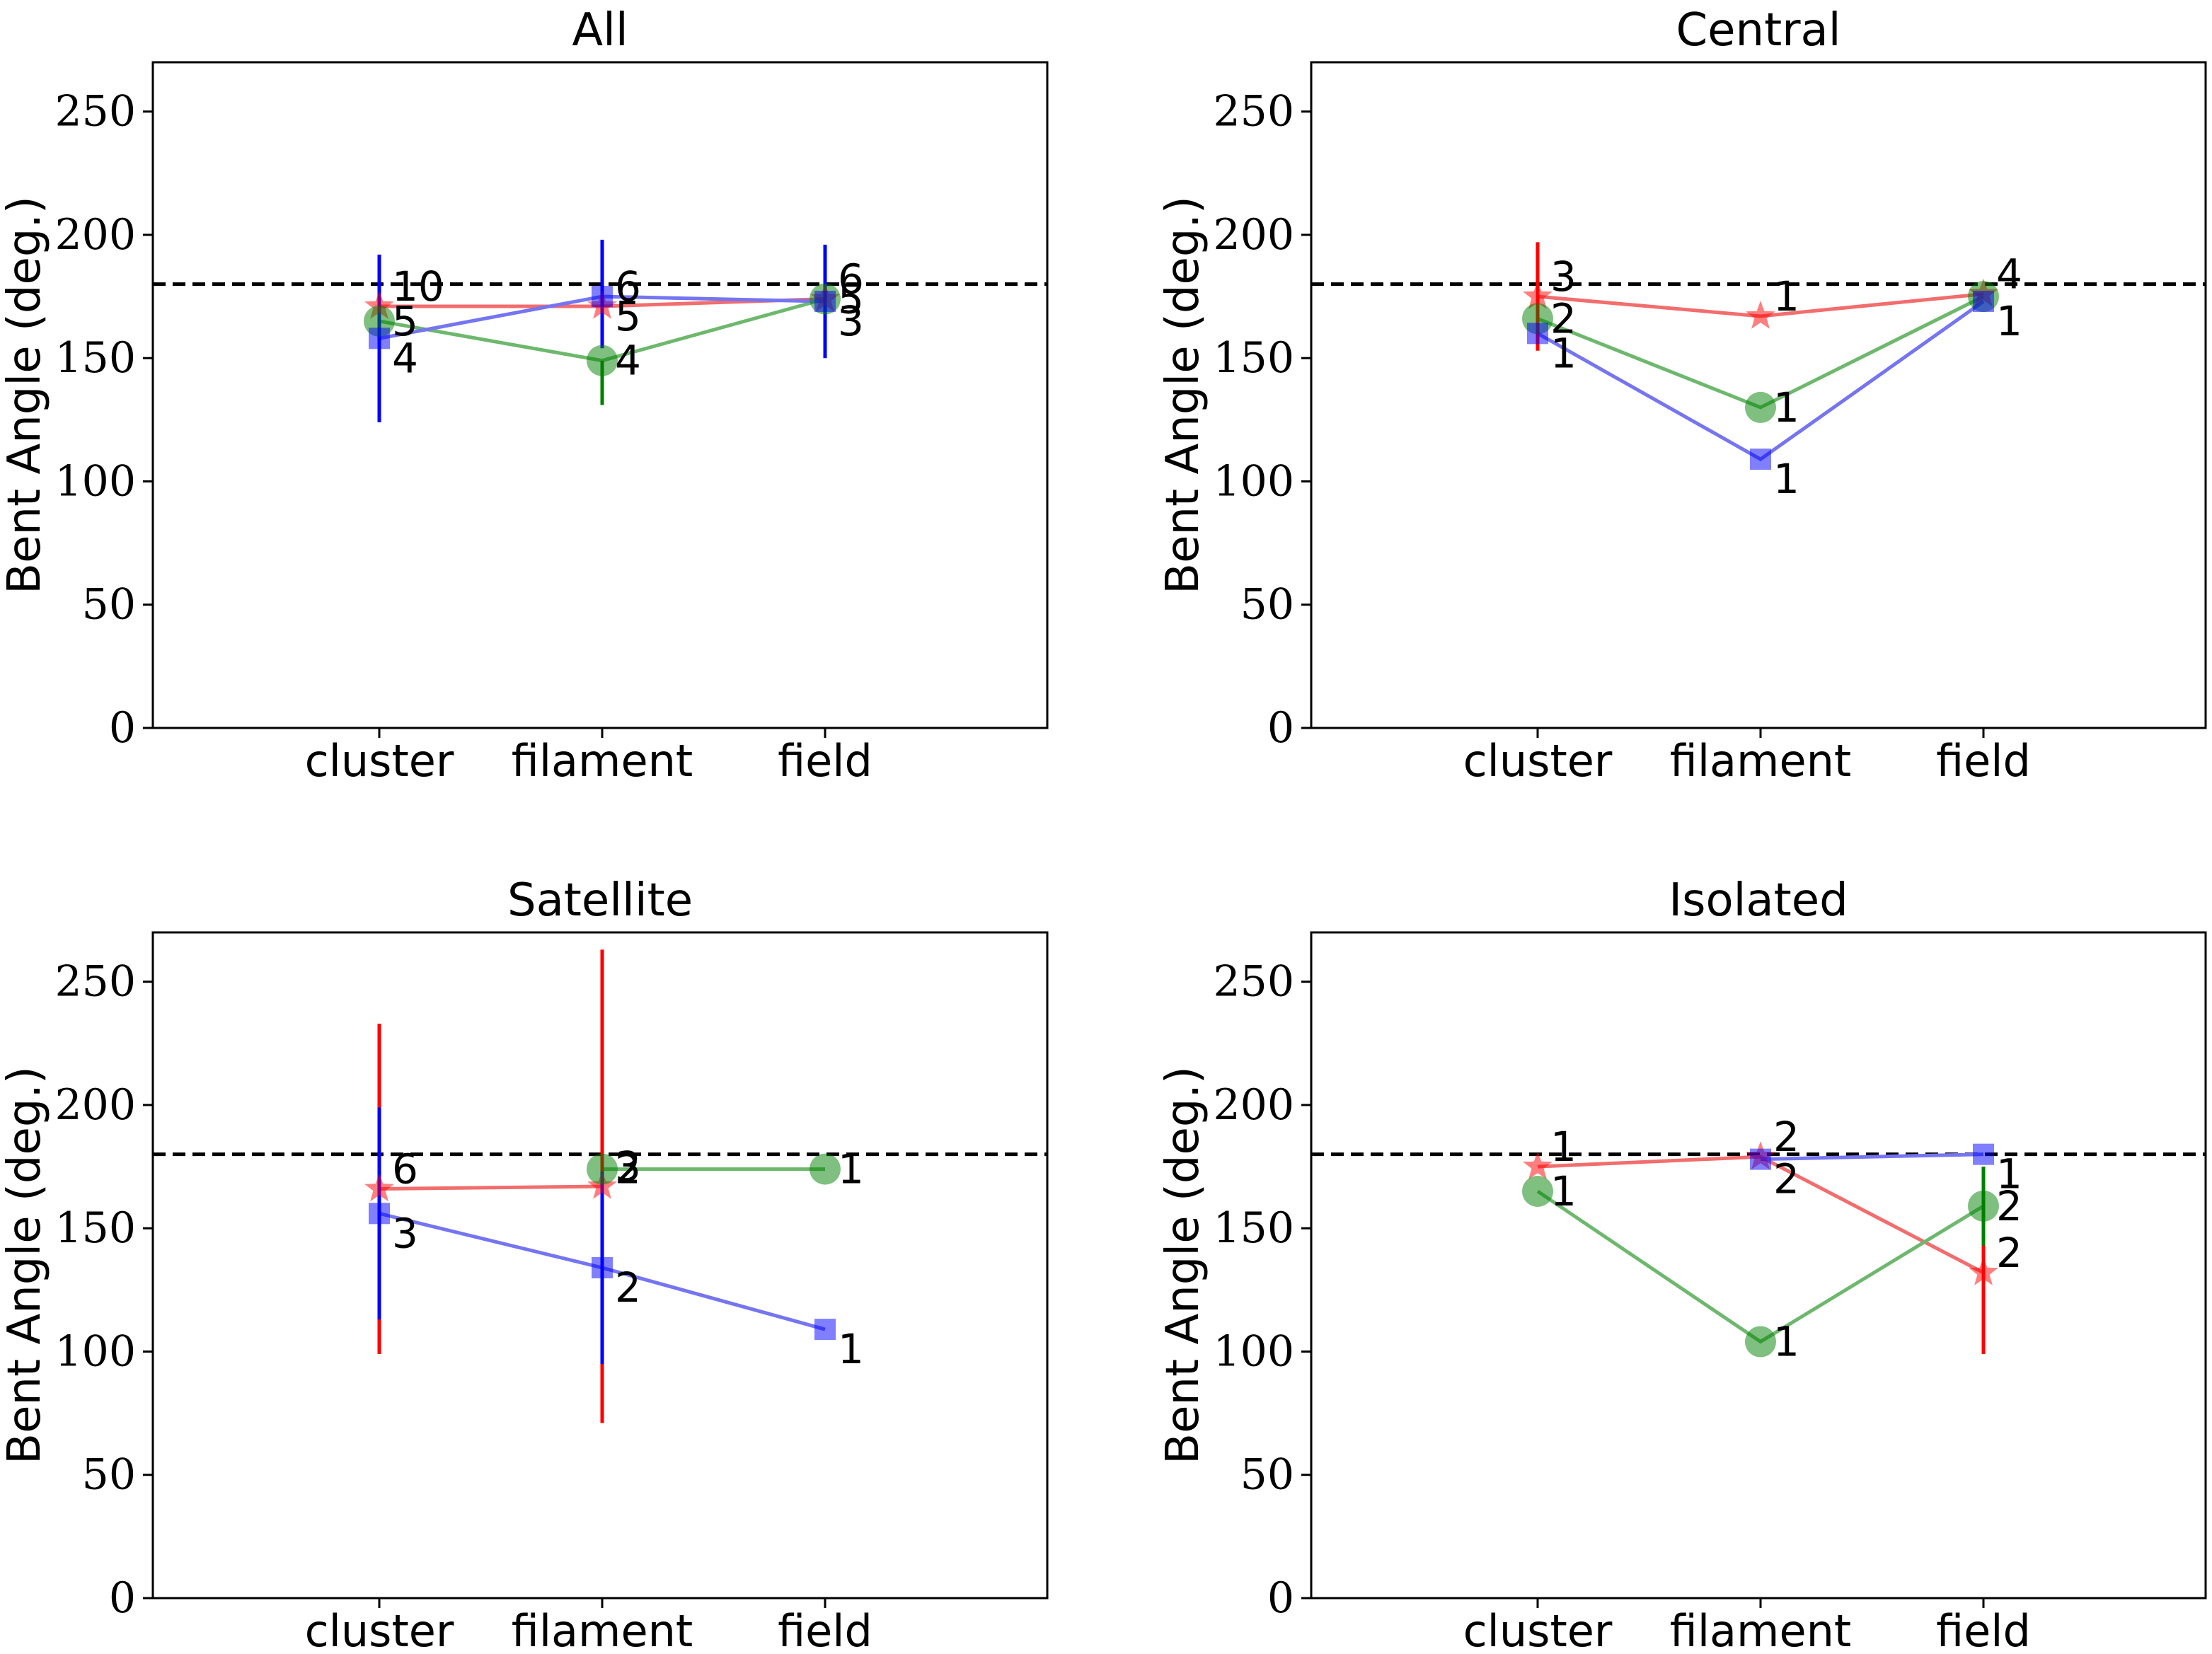 Image resolution: width=2212 pixels, height=1654 pixels. Describe the element at coordinates (1759, 30) in the screenshot. I see `panel-title: Central` at that location.